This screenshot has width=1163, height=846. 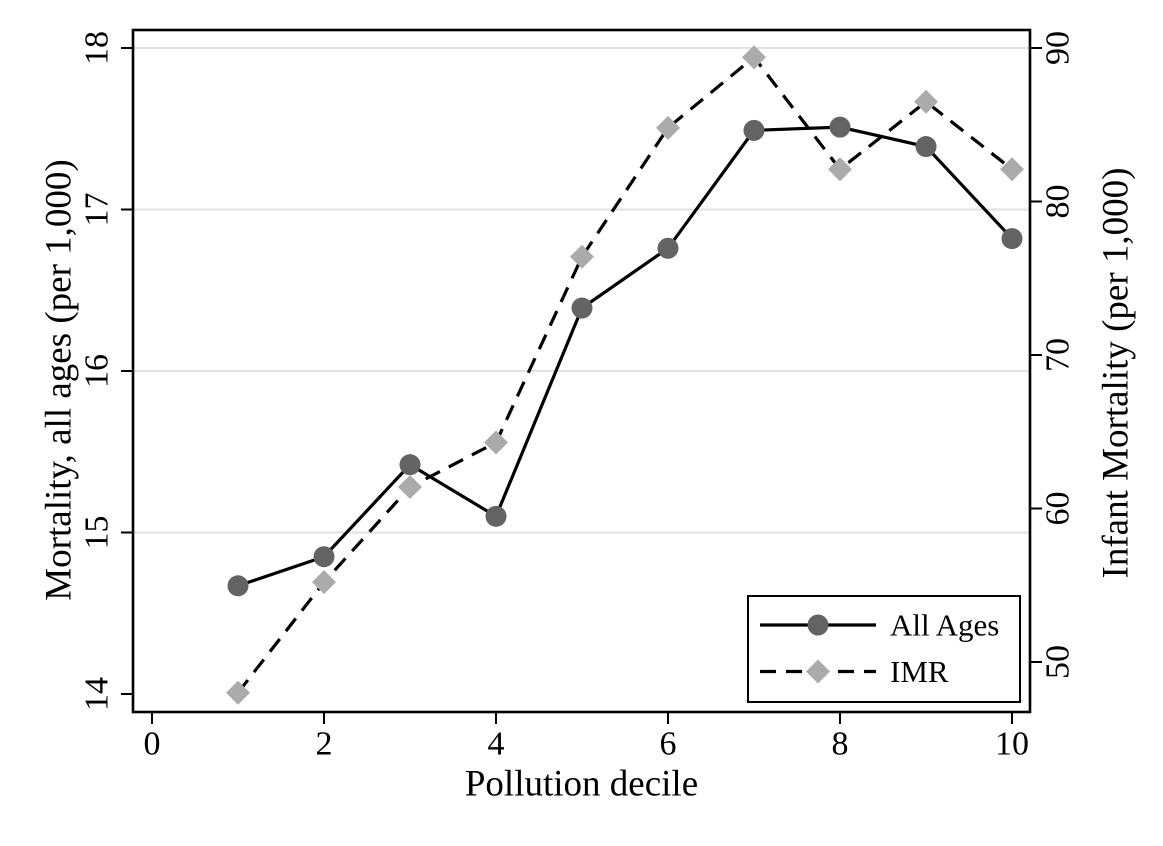 I want to click on y-tick-label-left: 15, so click(x=97, y=533).